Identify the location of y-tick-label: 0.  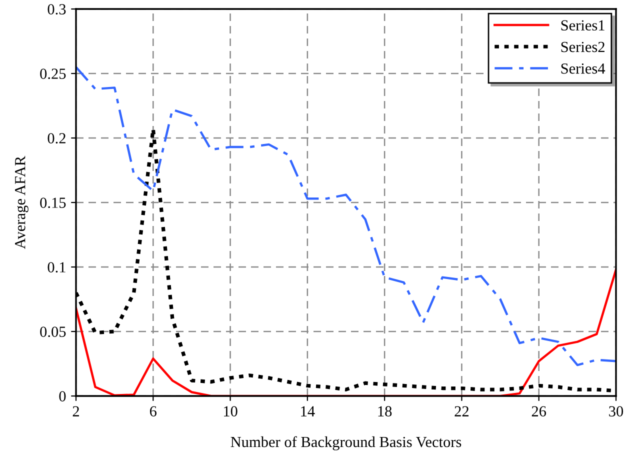
(62, 396).